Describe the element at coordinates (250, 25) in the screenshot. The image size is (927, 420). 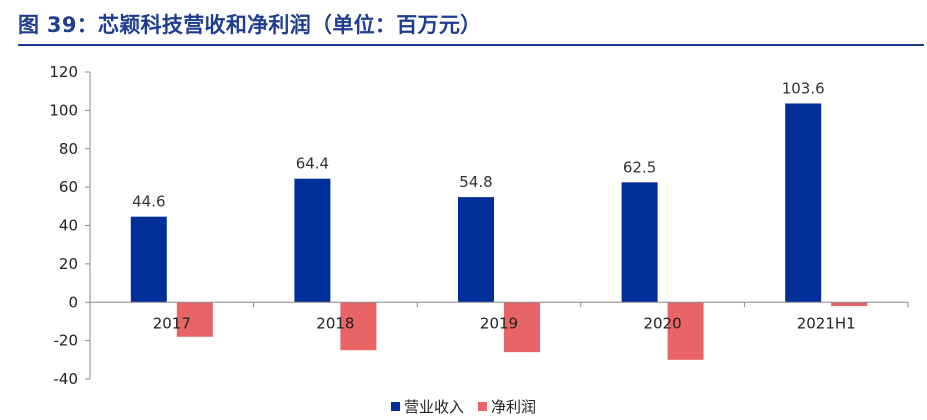
I see `figure-title: 图 39：芯颖科技营收和净利润（单位：百万元）` at that location.